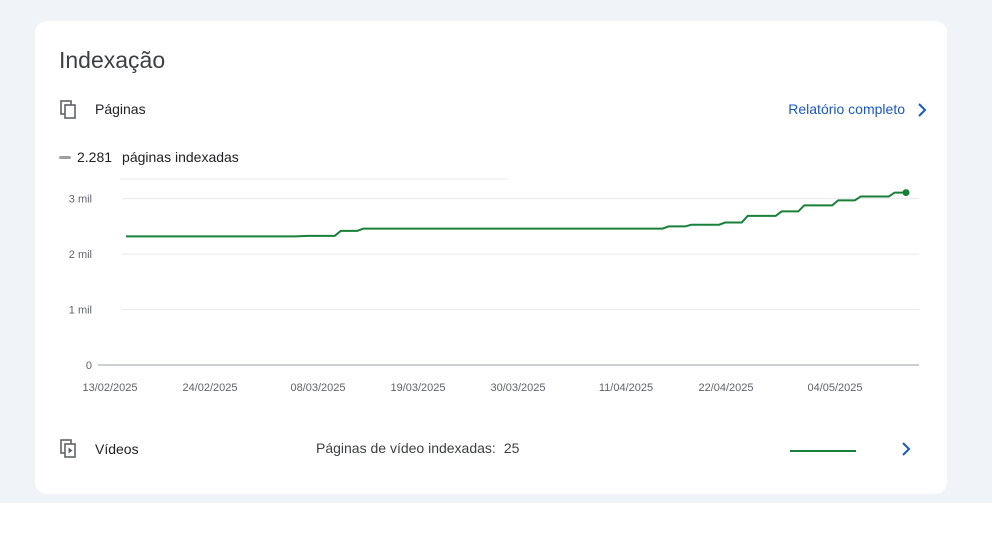 This screenshot has width=992, height=533. I want to click on video-pages-summary: Páginas de vídeo indexadas: 25, so click(417, 448).